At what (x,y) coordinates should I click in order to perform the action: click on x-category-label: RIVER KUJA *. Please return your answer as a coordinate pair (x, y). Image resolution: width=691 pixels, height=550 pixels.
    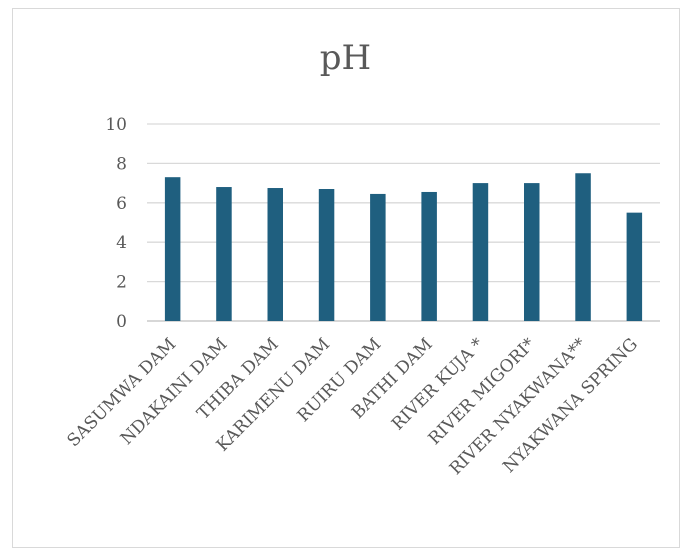
    Looking at the image, I should click on (438, 384).